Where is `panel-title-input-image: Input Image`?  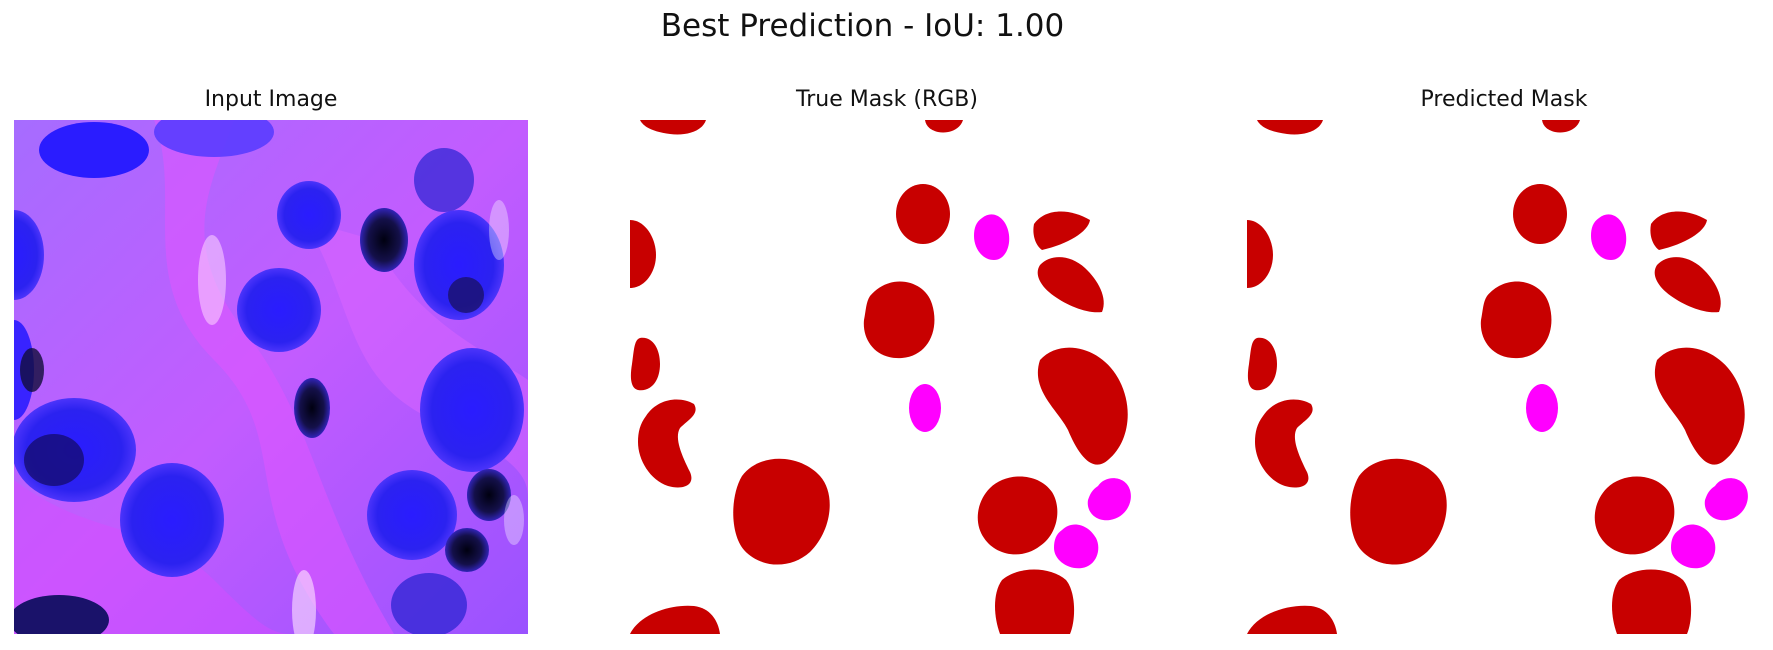 panel-title-input-image: Input Image is located at coordinates (271, 99).